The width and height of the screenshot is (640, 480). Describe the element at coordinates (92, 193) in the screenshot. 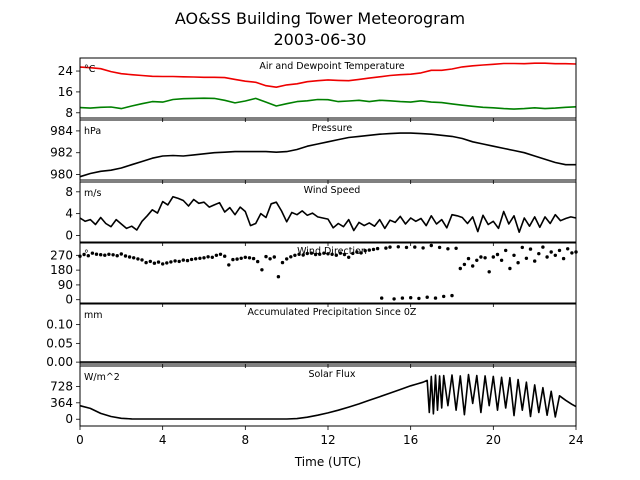

I see `panel-unit: m/s` at that location.